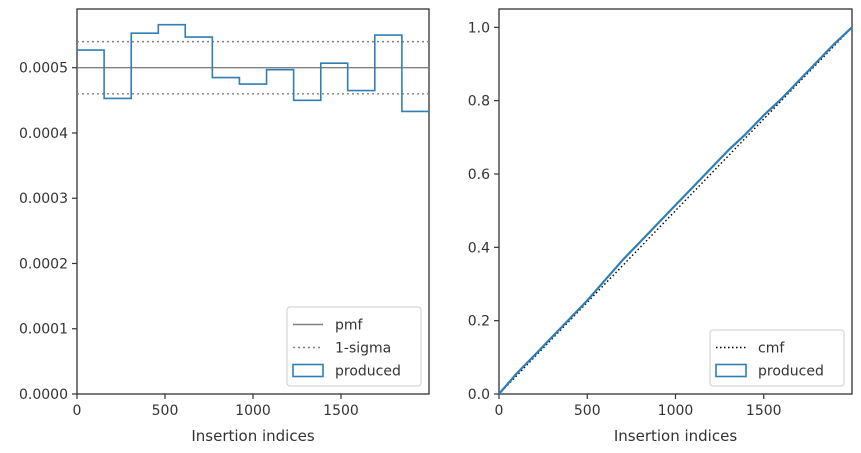  Describe the element at coordinates (43, 199) in the screenshot. I see `hist-y-tick-label: 0.0003` at that location.